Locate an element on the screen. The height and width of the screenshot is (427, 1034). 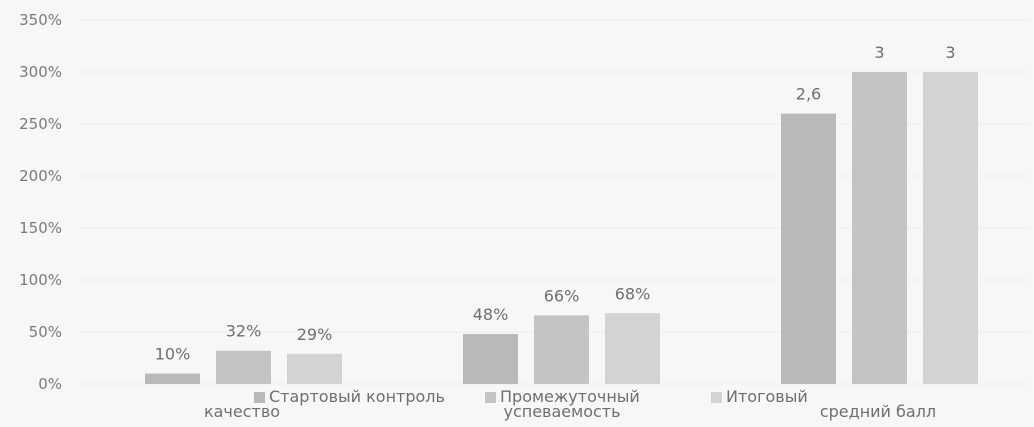
legend-label: Стартовый контроль is located at coordinates (357, 396).